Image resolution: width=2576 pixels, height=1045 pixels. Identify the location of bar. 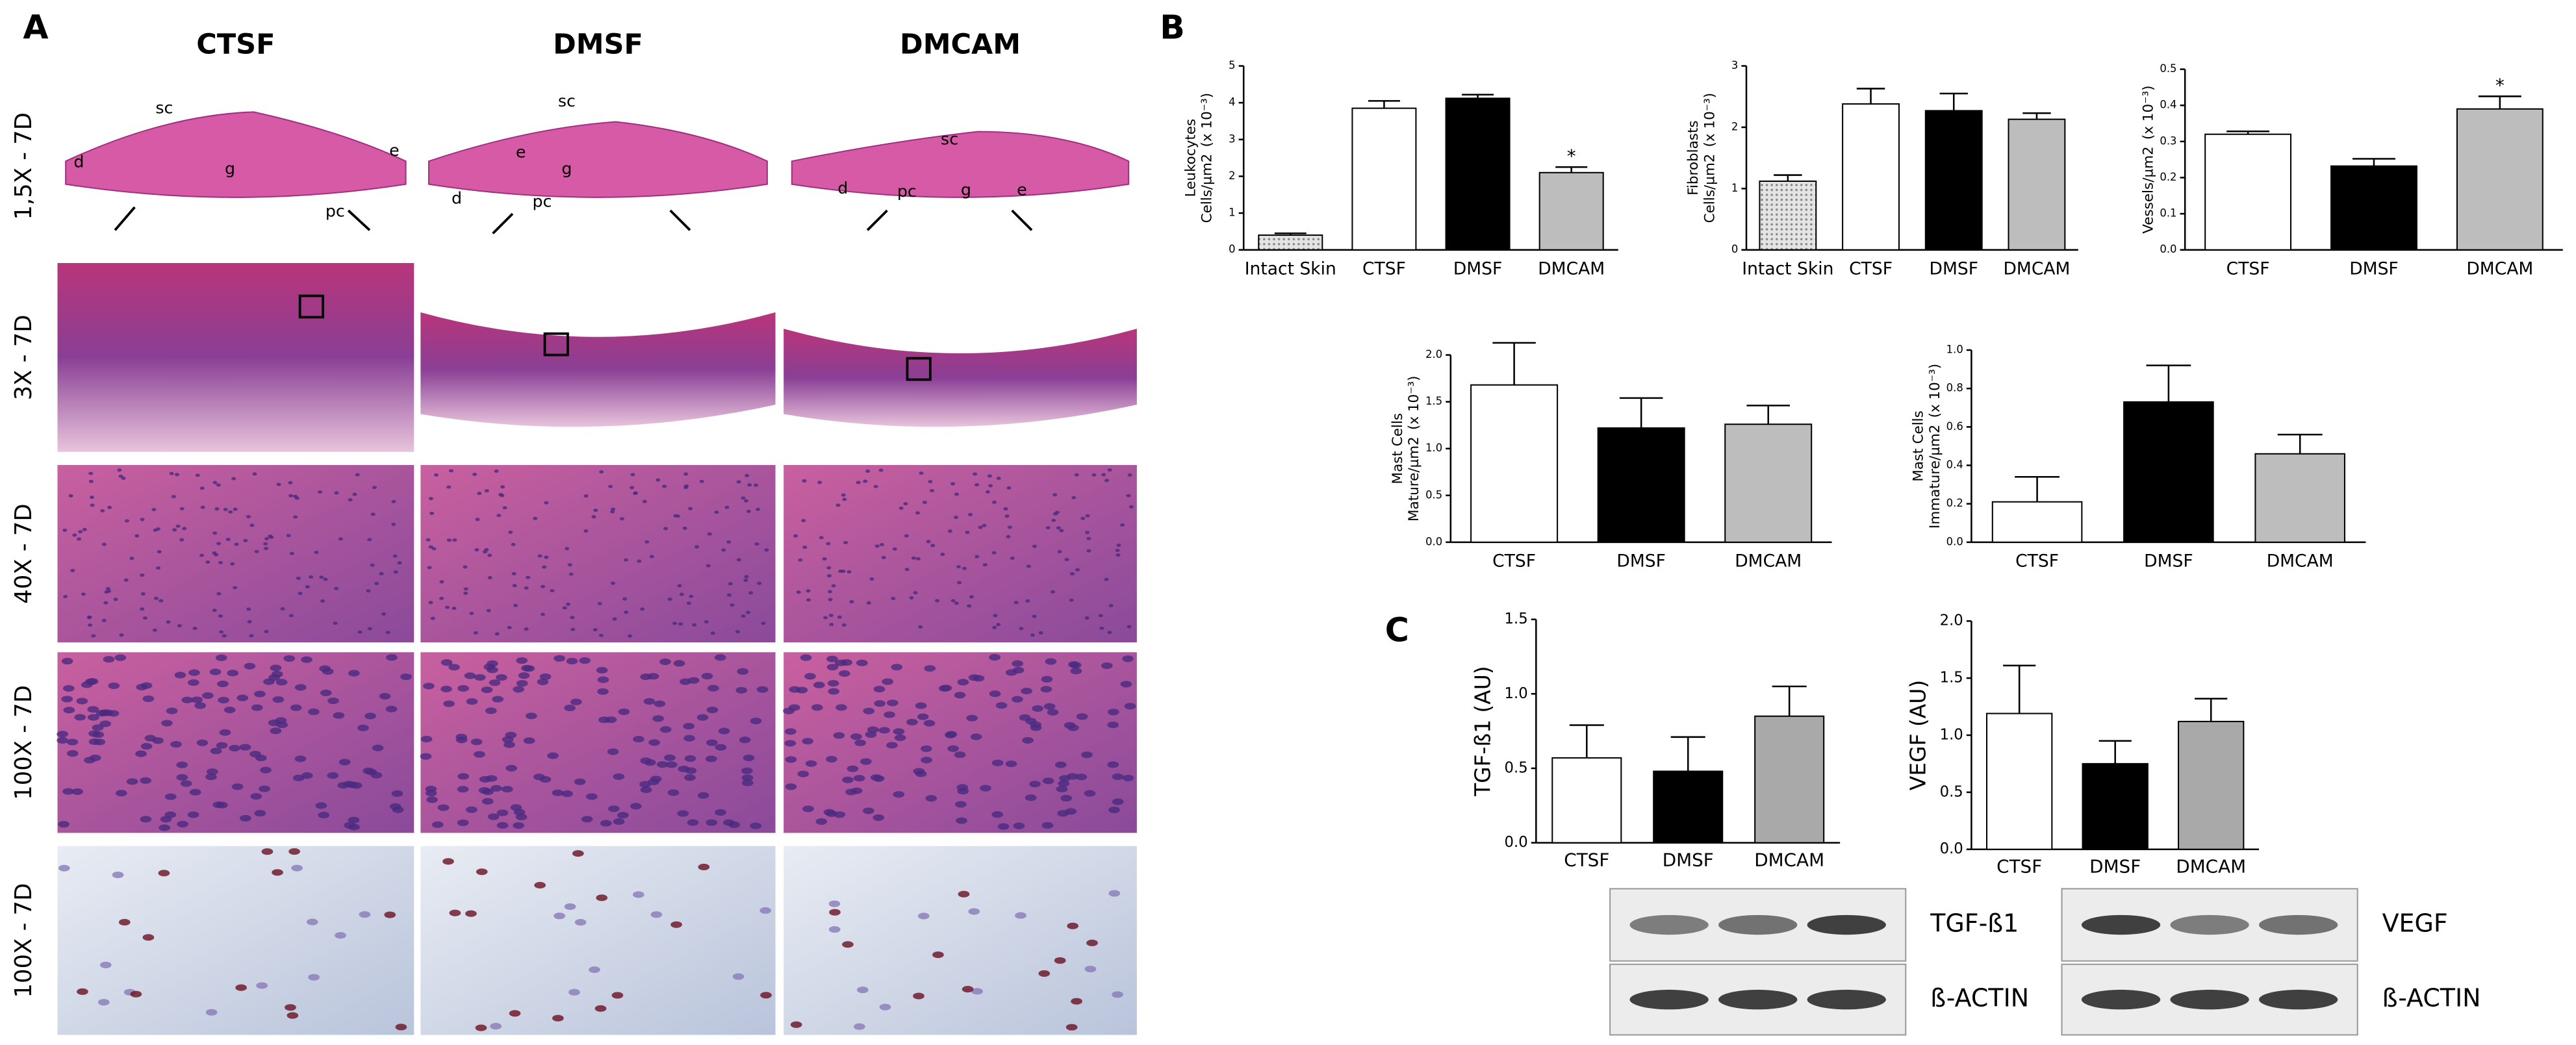
(1586, 800).